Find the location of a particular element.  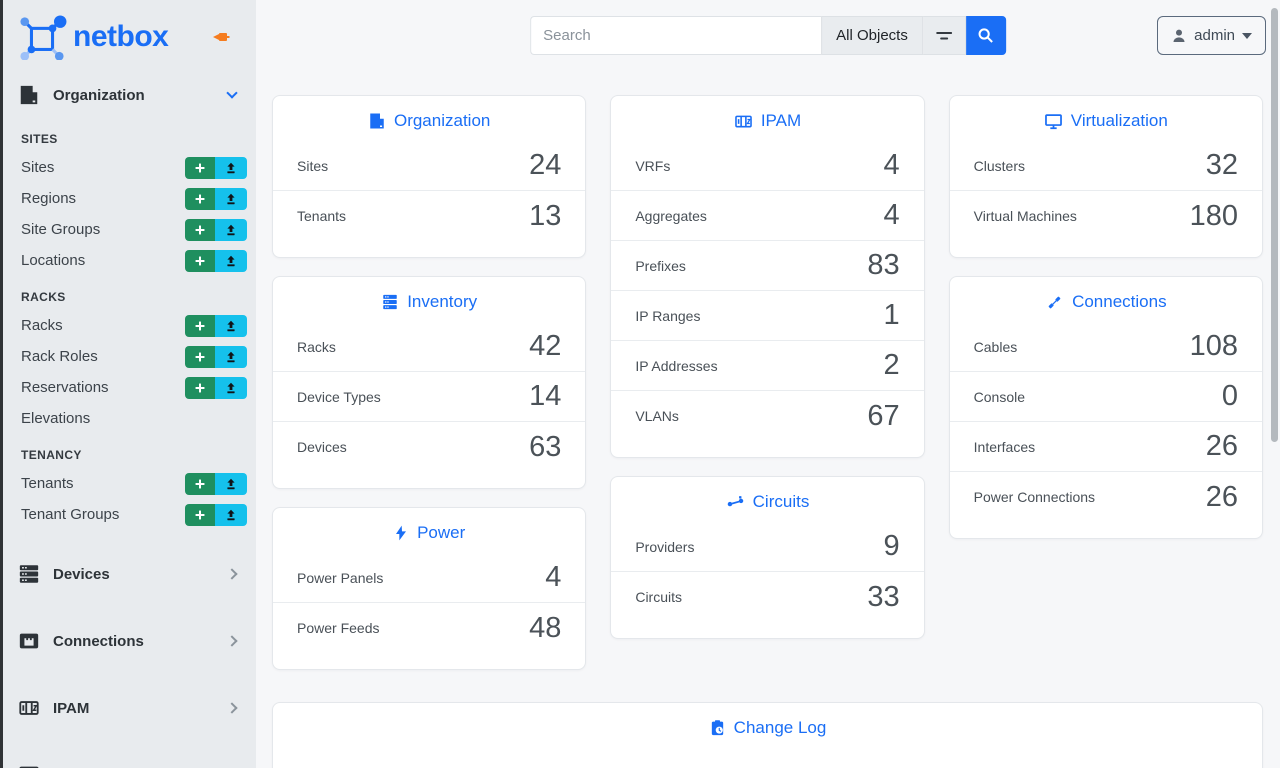

stat-label: VRFs is located at coordinates (653, 165).